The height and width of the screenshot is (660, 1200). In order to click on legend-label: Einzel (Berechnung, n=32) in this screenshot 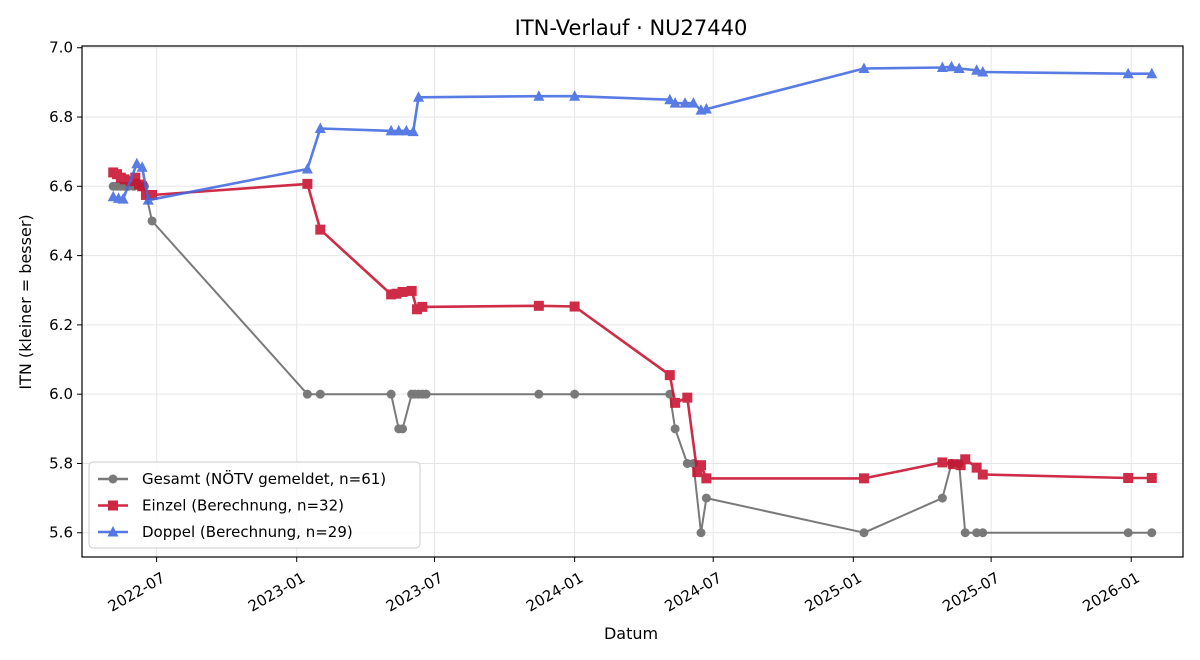, I will do `click(243, 506)`.